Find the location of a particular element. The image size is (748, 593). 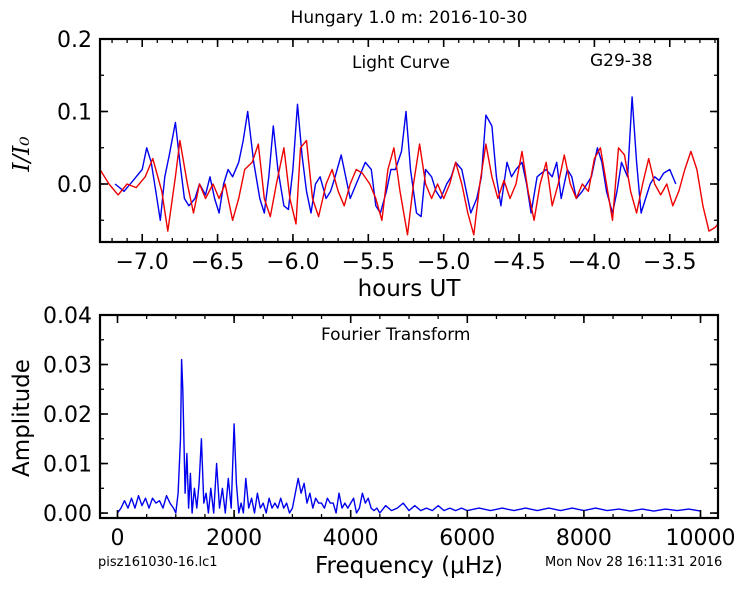

top-y-tick-label: 0.2 is located at coordinates (74, 40).